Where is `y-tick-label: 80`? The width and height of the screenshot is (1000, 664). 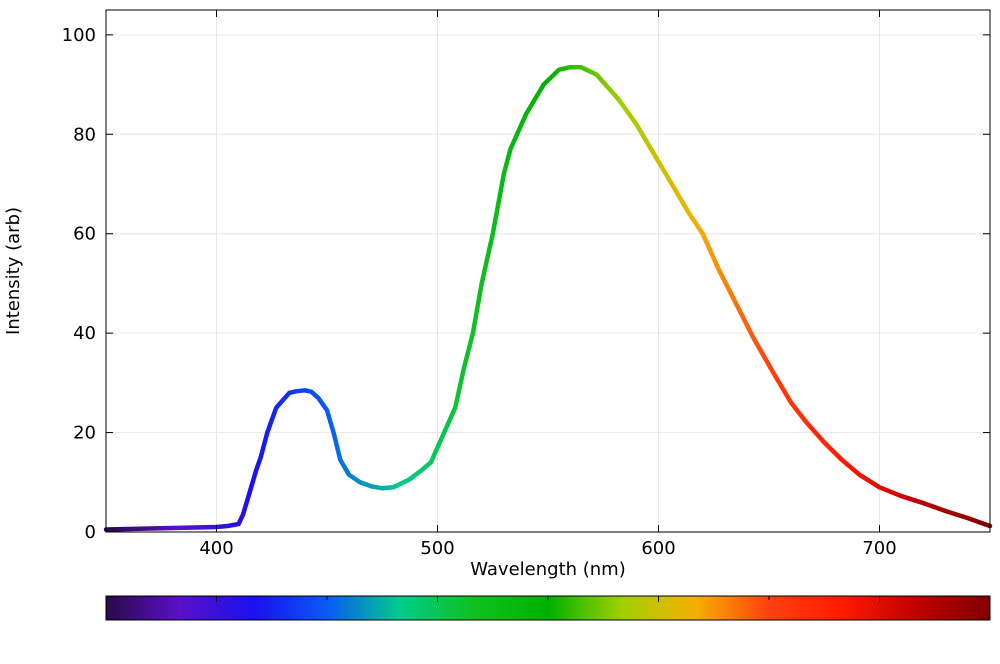 y-tick-label: 80 is located at coordinates (84, 134).